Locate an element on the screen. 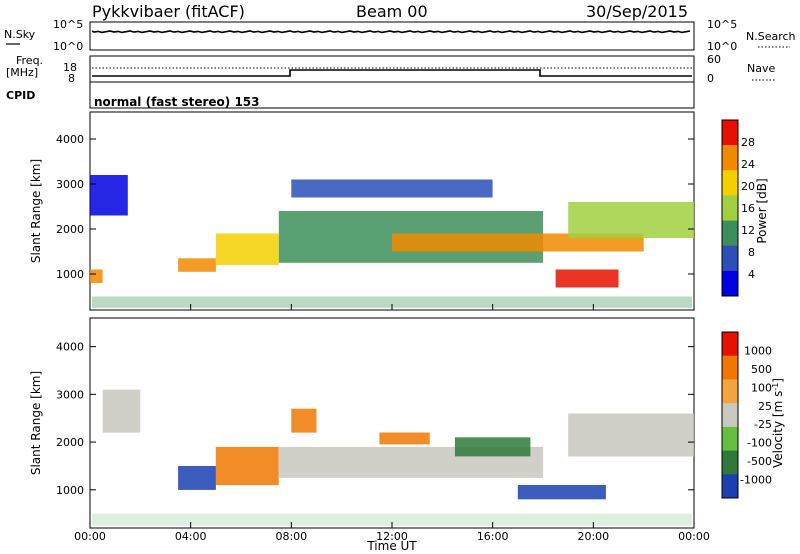 The image size is (800, 554). velocity-colorbar-tick: -25 is located at coordinates (763, 424).